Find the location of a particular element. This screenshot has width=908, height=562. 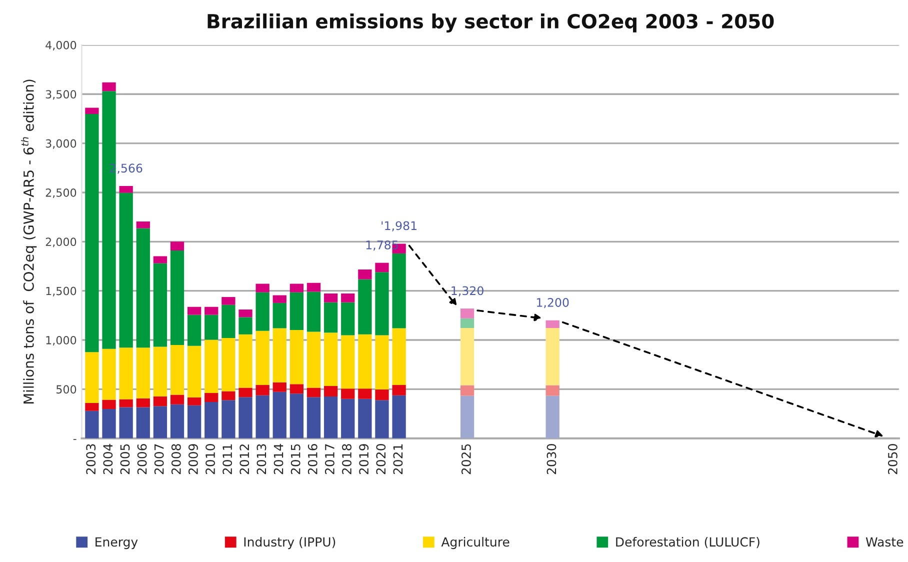

y-tick-label: 2,500 is located at coordinates (61, 193).